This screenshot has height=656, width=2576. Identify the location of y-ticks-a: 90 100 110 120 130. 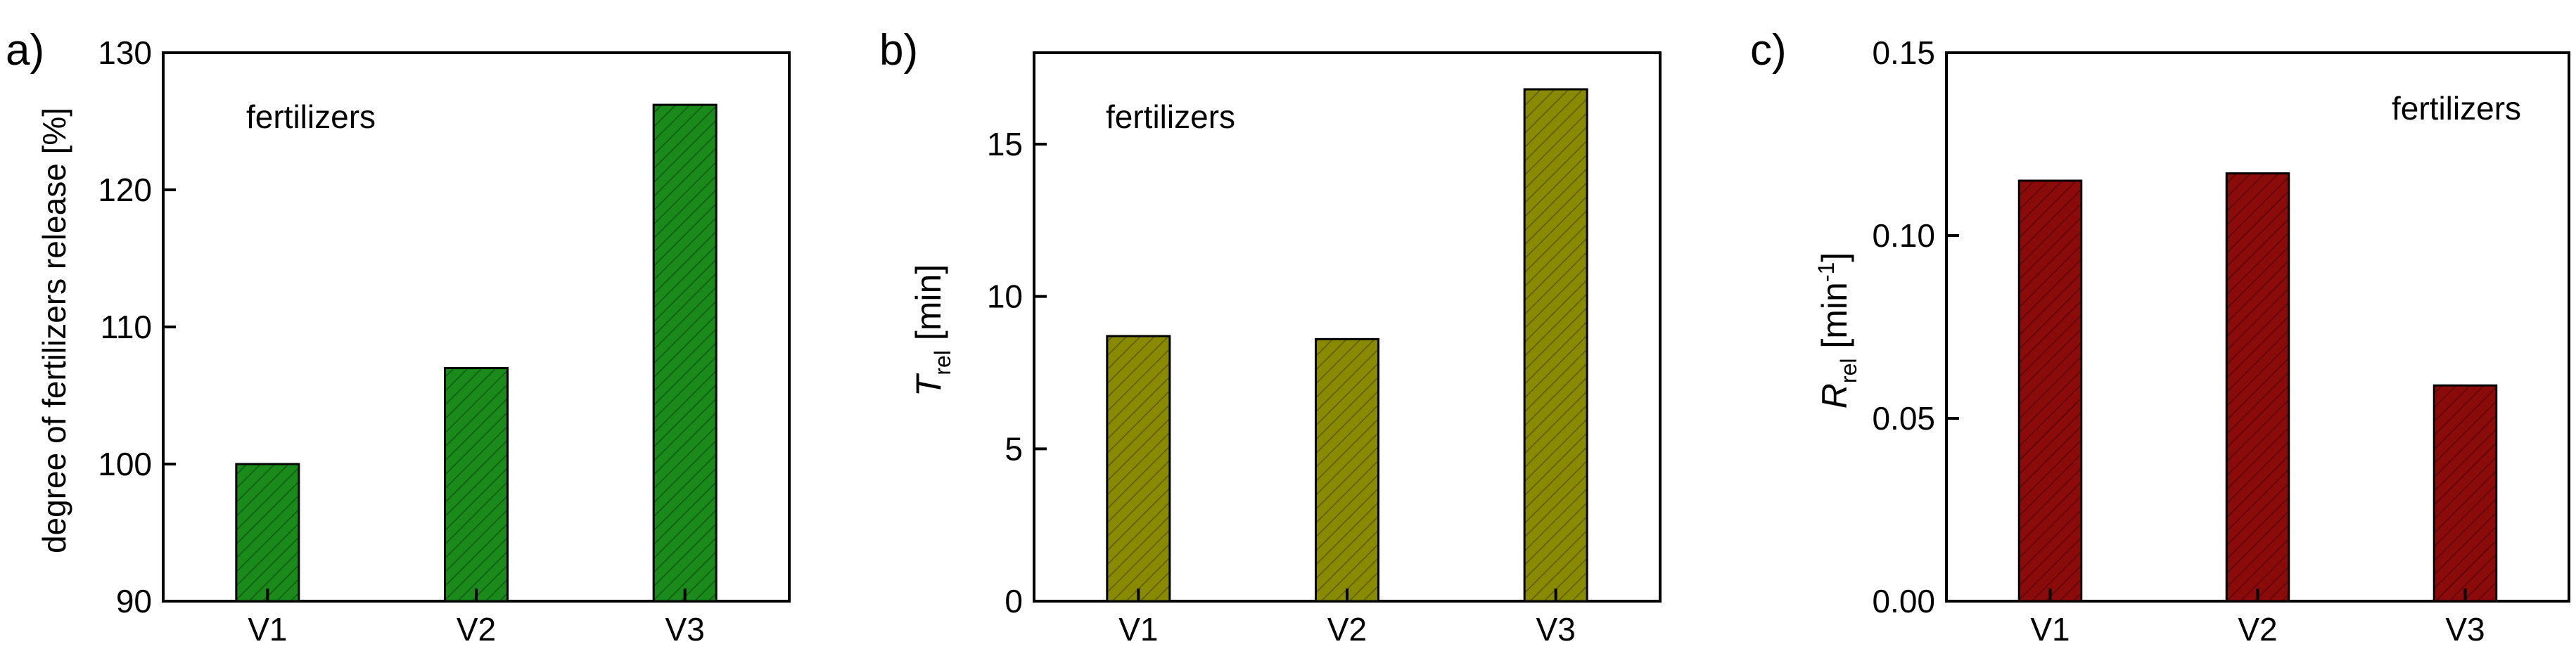
(137, 326).